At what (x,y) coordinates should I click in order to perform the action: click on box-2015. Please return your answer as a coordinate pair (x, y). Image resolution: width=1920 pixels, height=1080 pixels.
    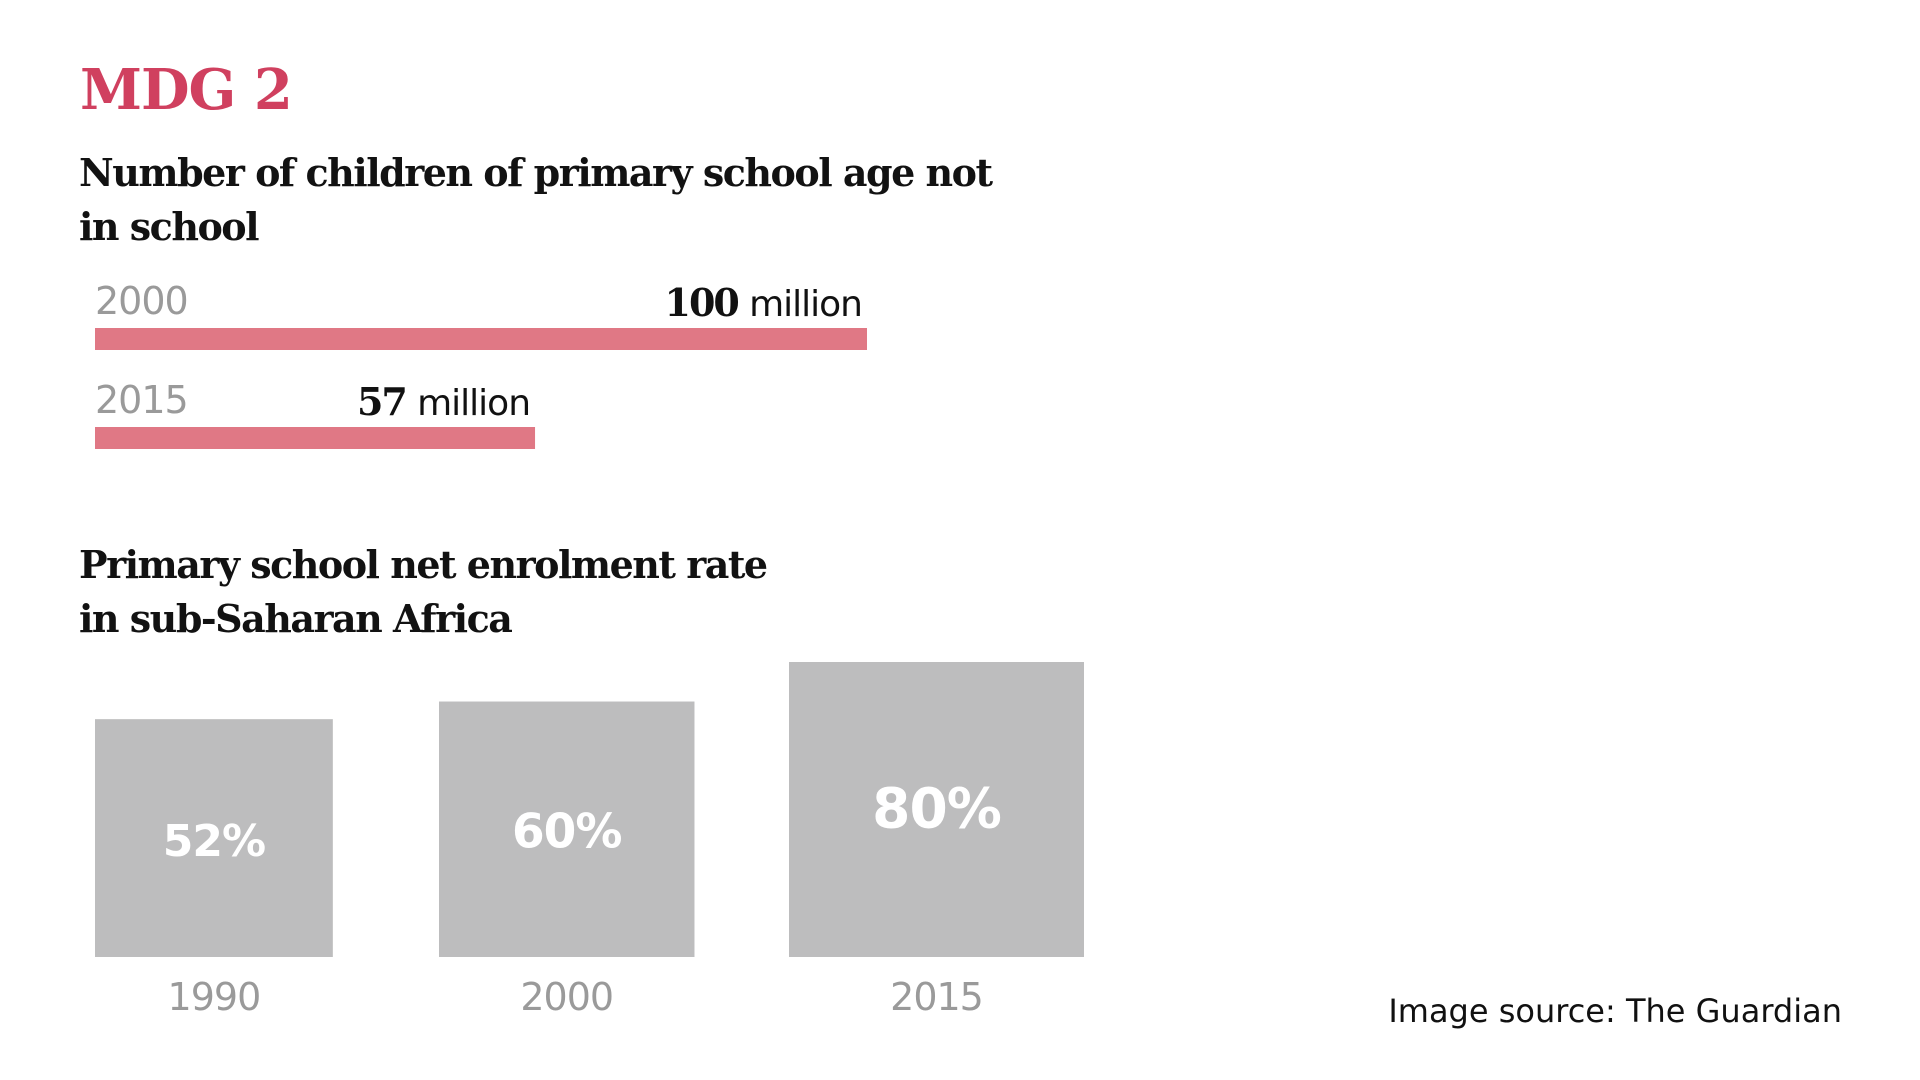
    Looking at the image, I should click on (936, 809).